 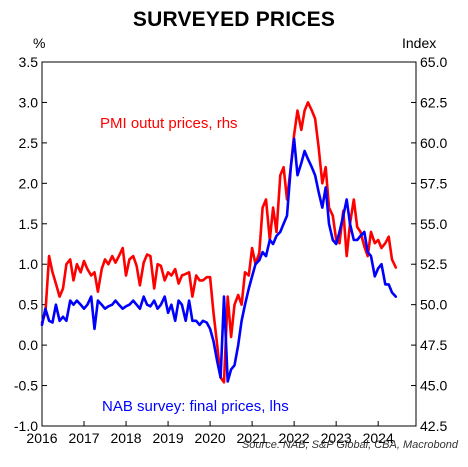 I want to click on source-note: Source: NAB, S&P Global, CBA, Macrobond, so click(x=350, y=445).